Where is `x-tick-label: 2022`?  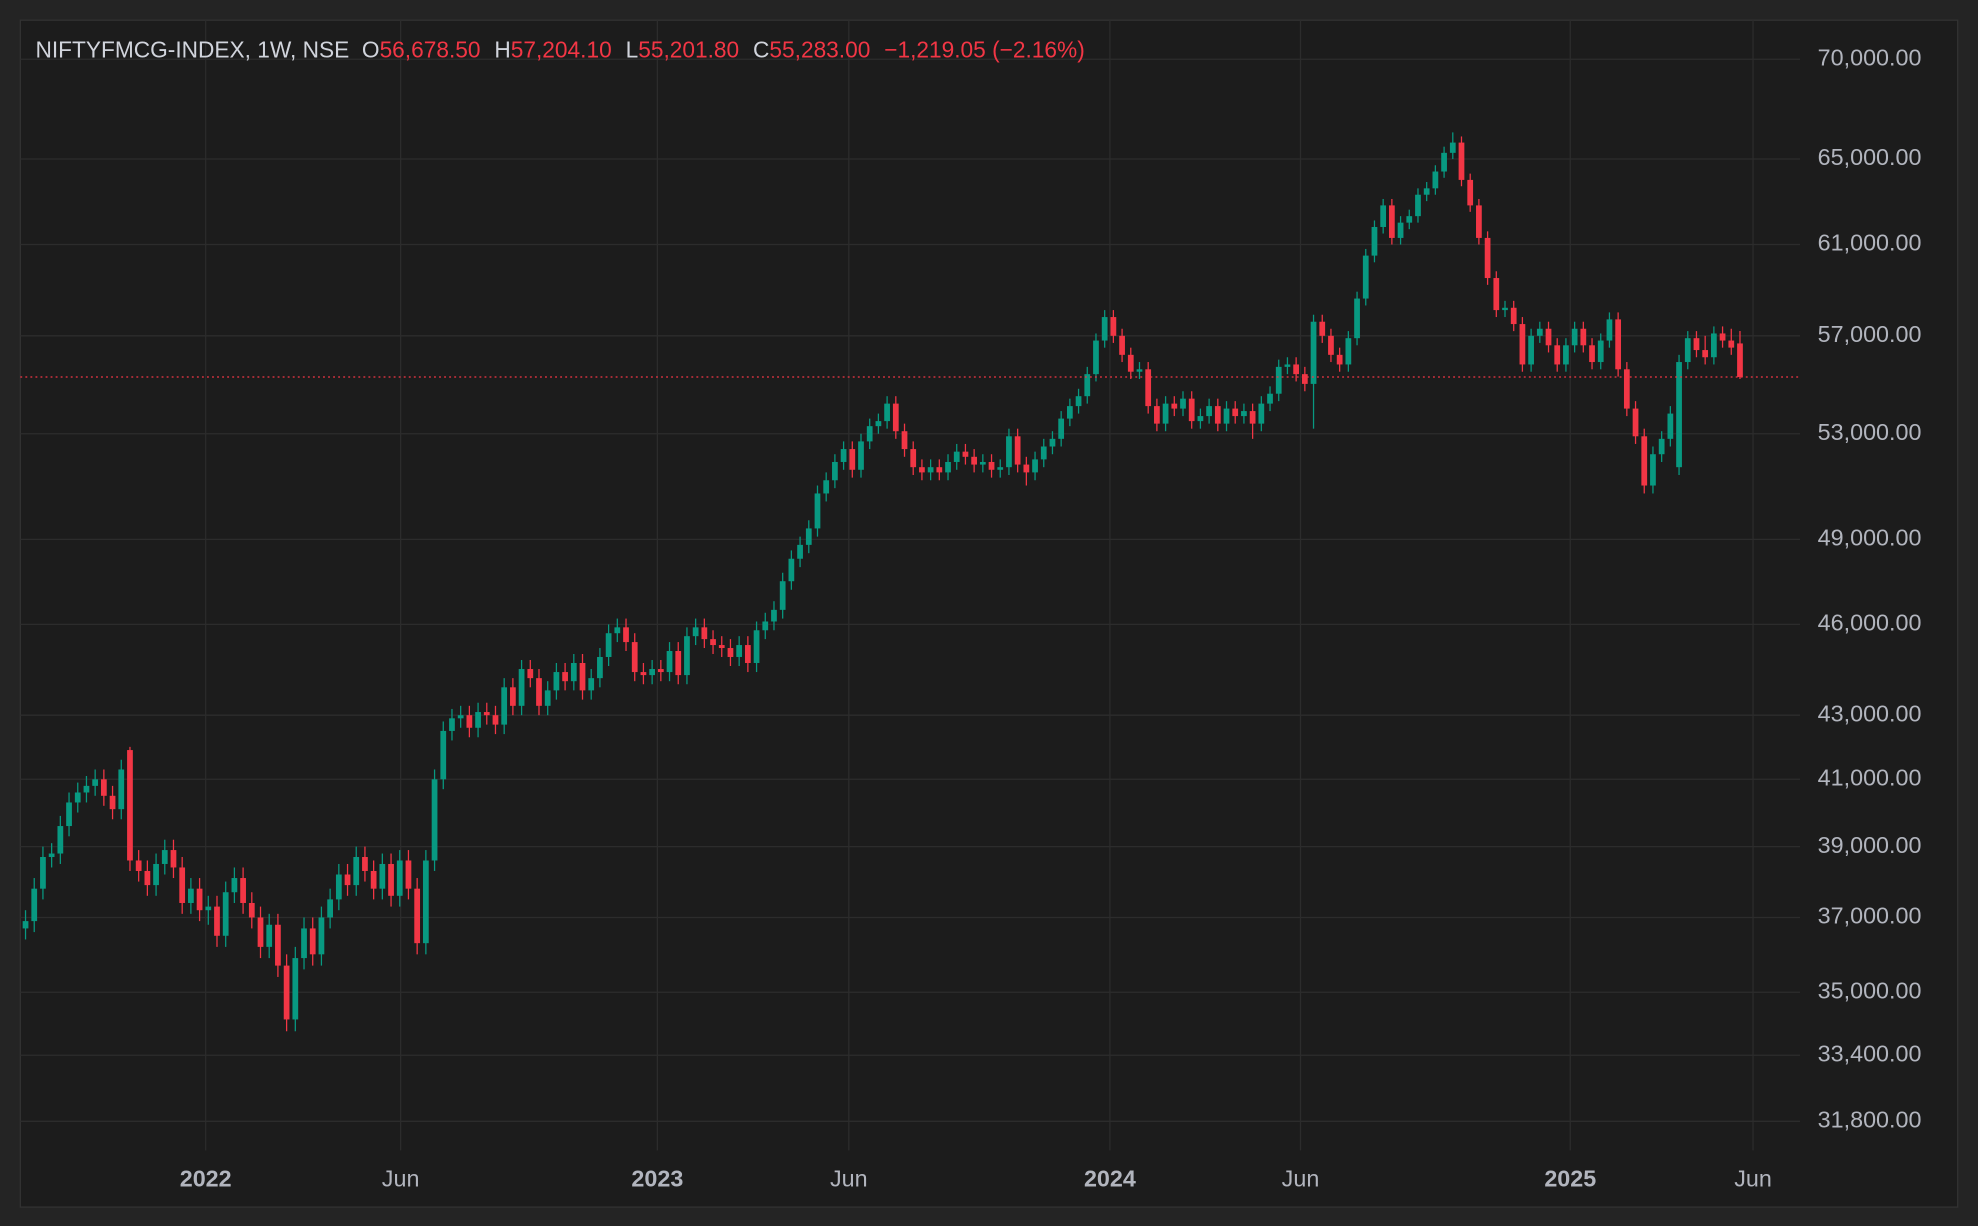 x-tick-label: 2022 is located at coordinates (206, 1179).